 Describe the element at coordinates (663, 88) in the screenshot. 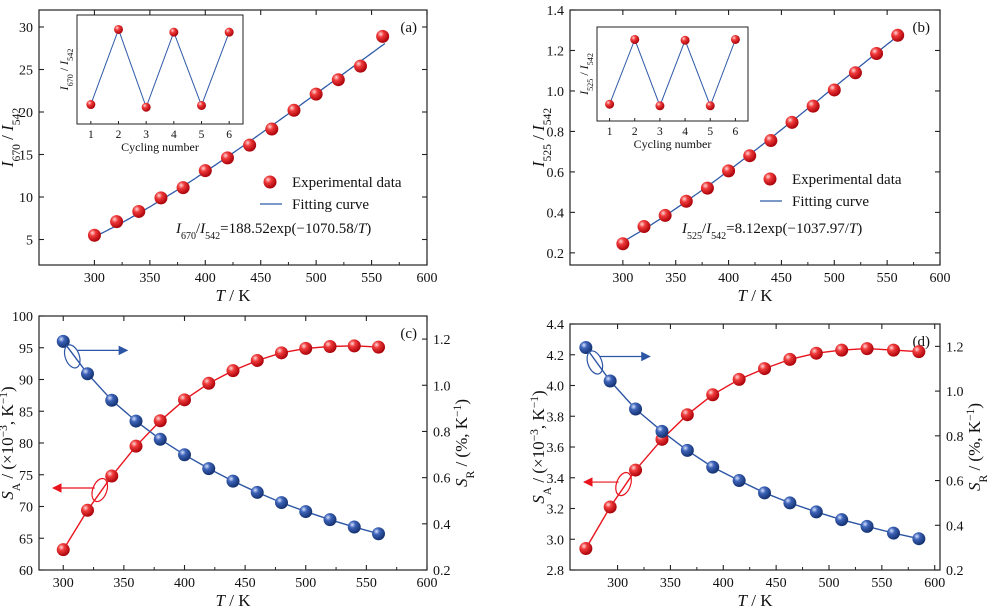

I see `inset-chart: 1 2 3 4 5 6 Cycling number I525 / I542` at that location.